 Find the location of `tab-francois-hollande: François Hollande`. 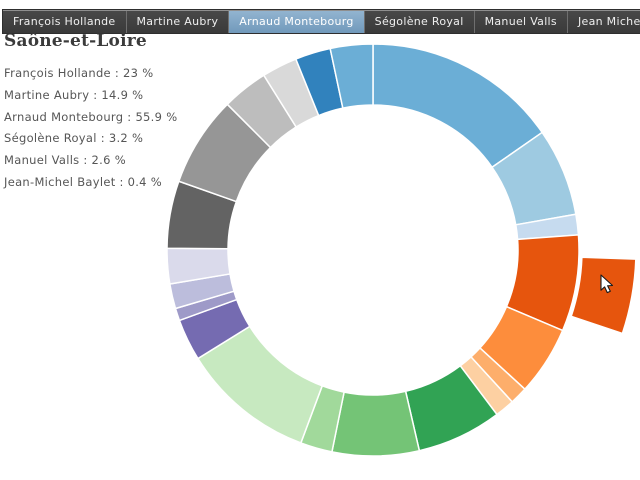

tab-francois-hollande: François Hollande is located at coordinates (65, 22).